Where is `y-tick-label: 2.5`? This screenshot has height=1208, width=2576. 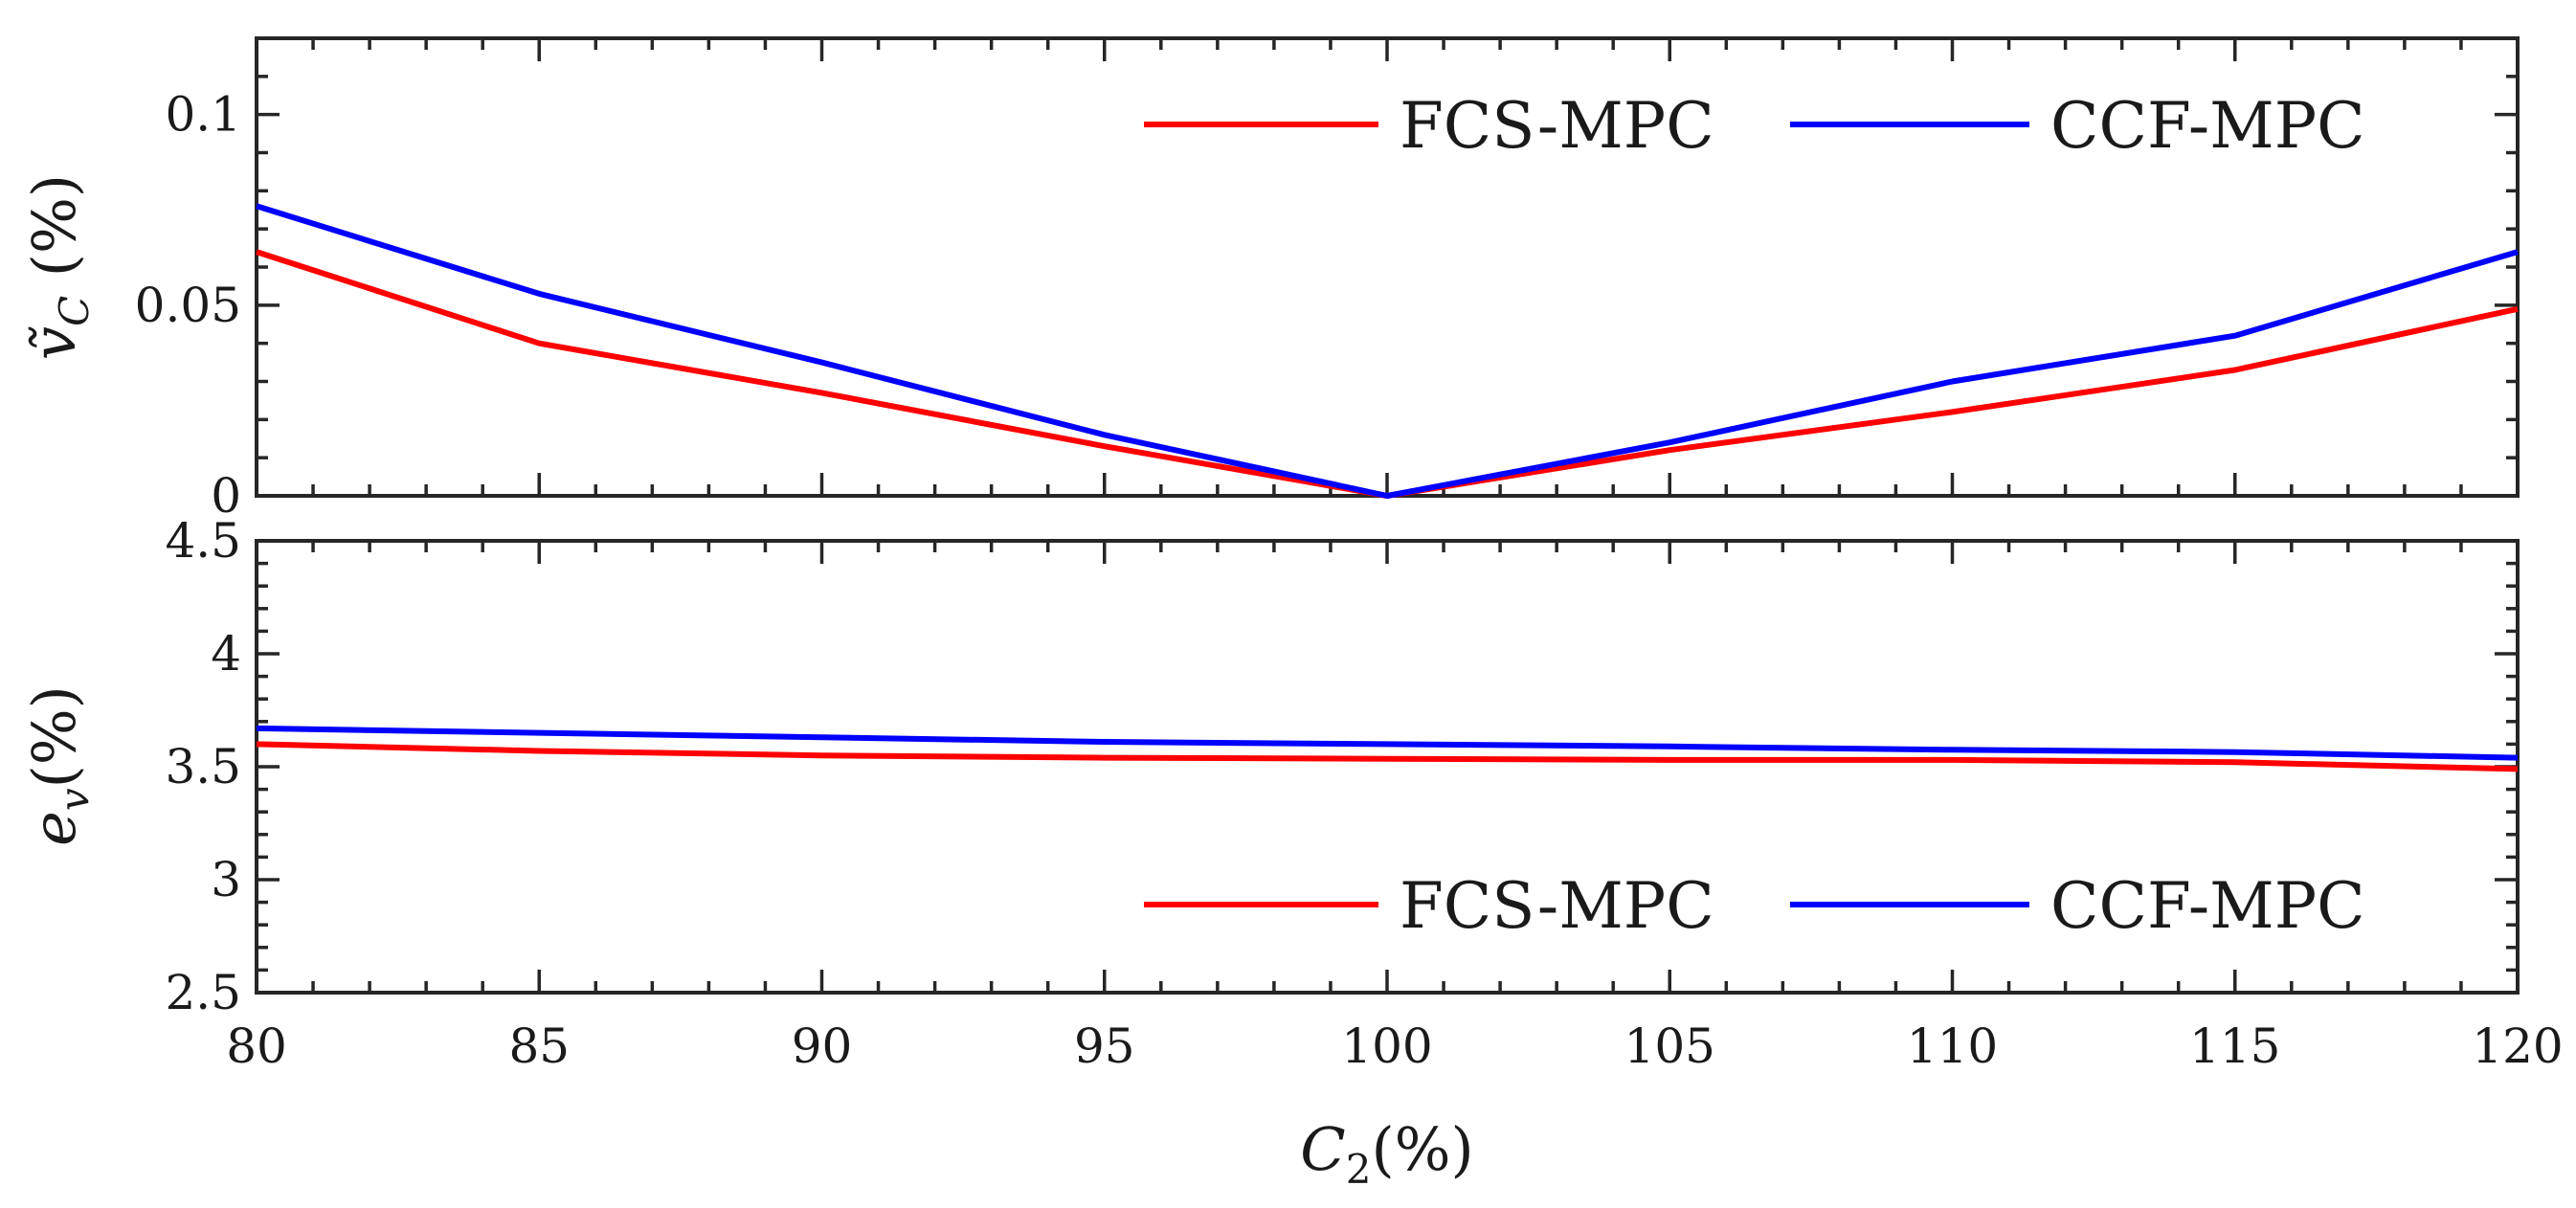 y-tick-label: 2.5 is located at coordinates (203, 992).